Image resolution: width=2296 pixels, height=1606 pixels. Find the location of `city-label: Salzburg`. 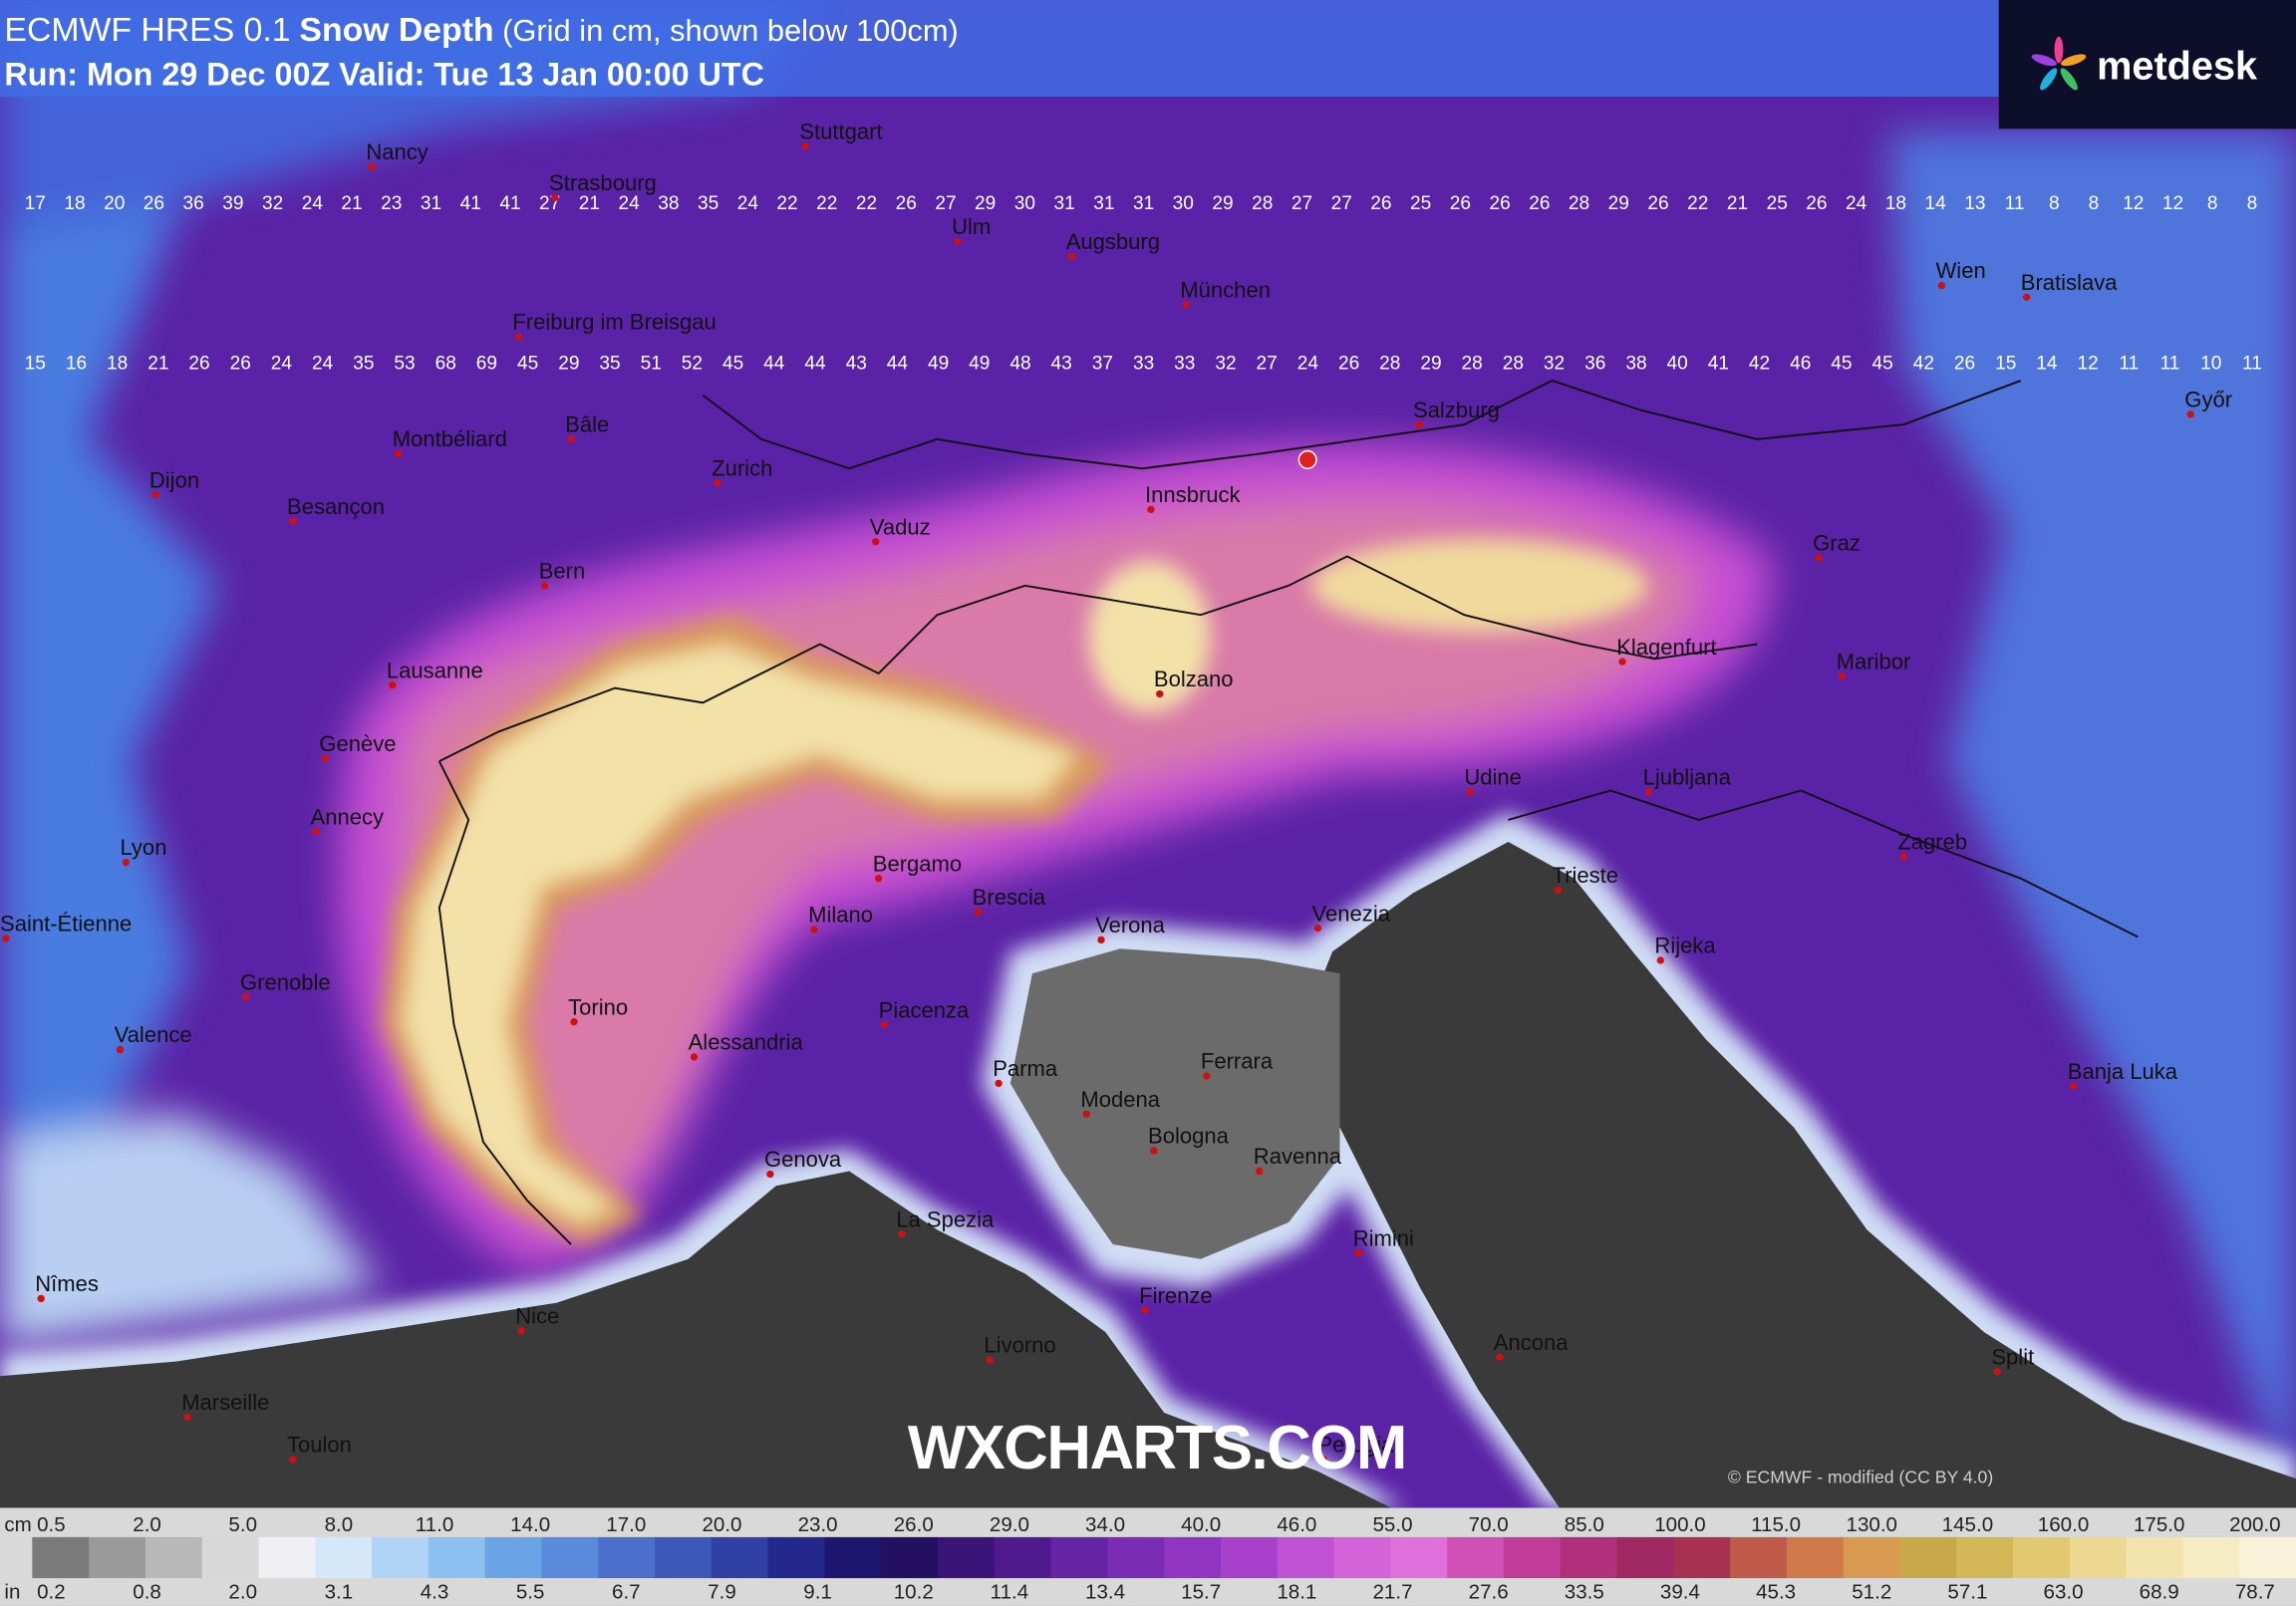

city-label: Salzburg is located at coordinates (1456, 410).